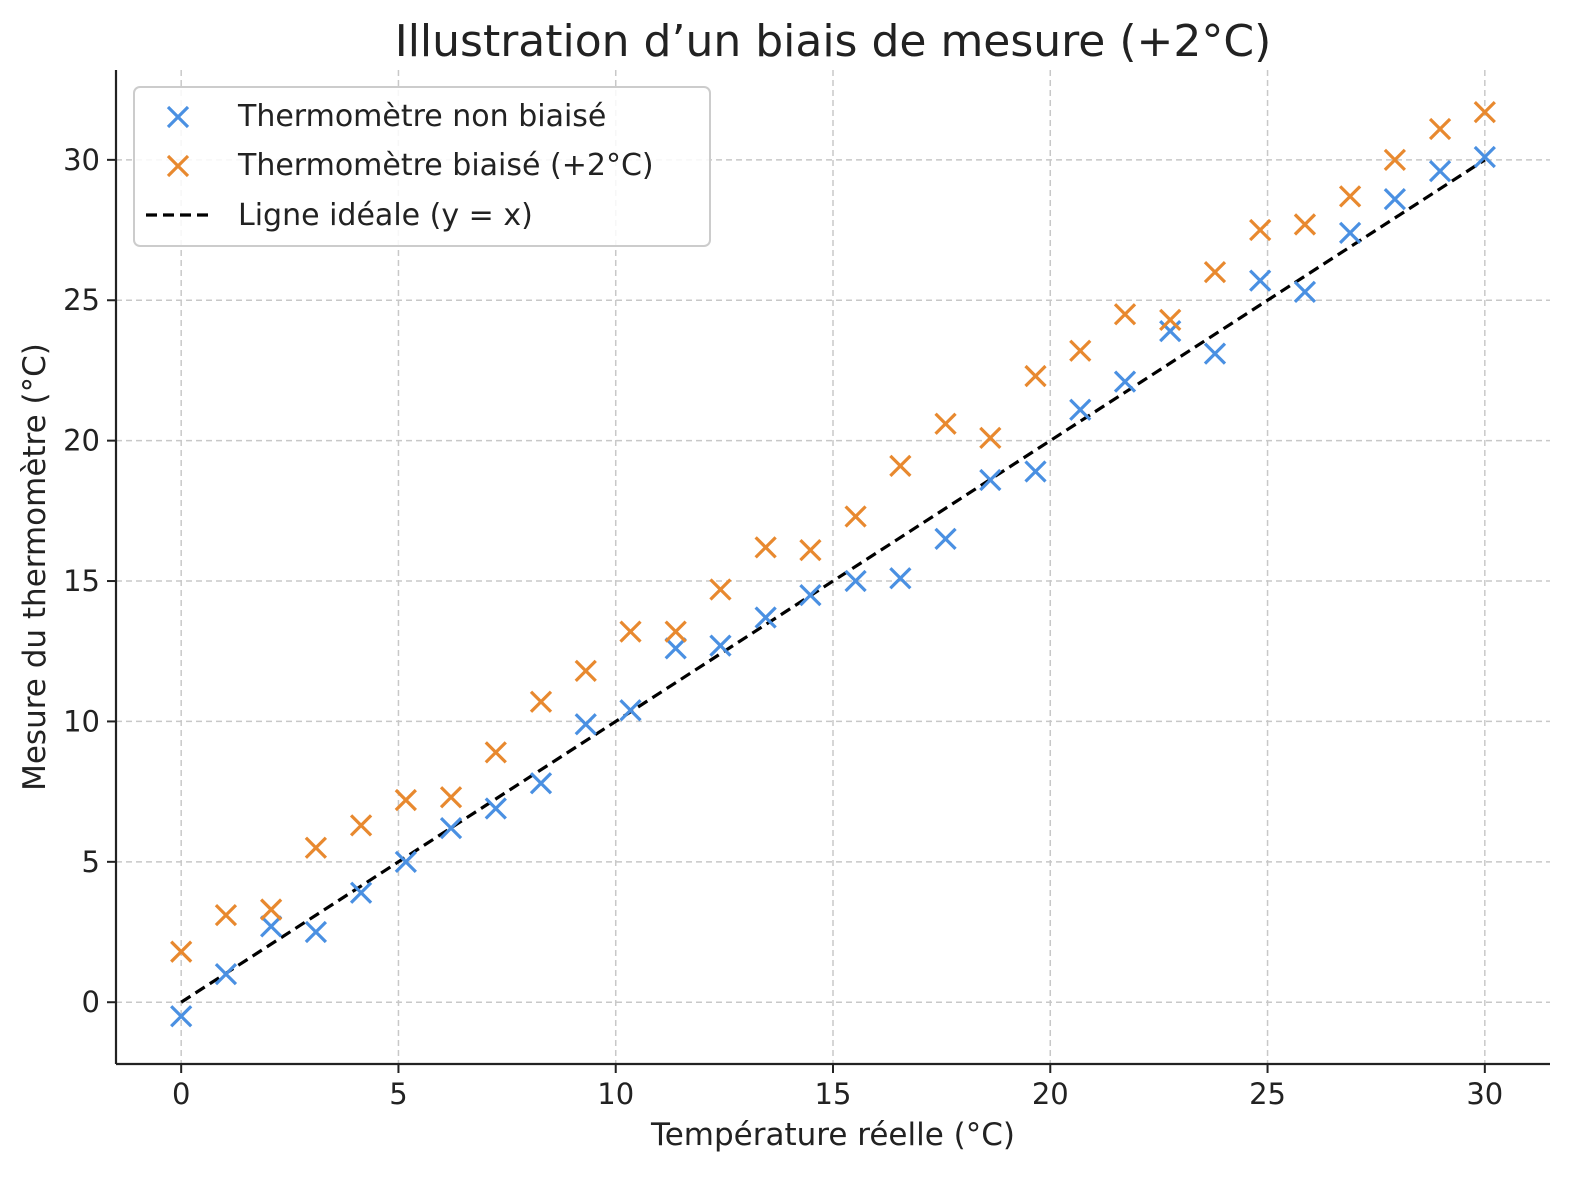 The image size is (1580, 1184). What do you see at coordinates (81, 300) in the screenshot?
I see `y-tick-label: 25` at bounding box center [81, 300].